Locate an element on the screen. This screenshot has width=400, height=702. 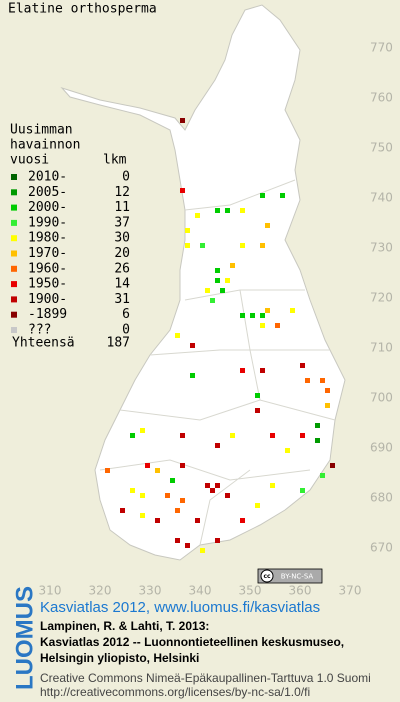
y-tick-label: 770 is located at coordinates (381, 48).